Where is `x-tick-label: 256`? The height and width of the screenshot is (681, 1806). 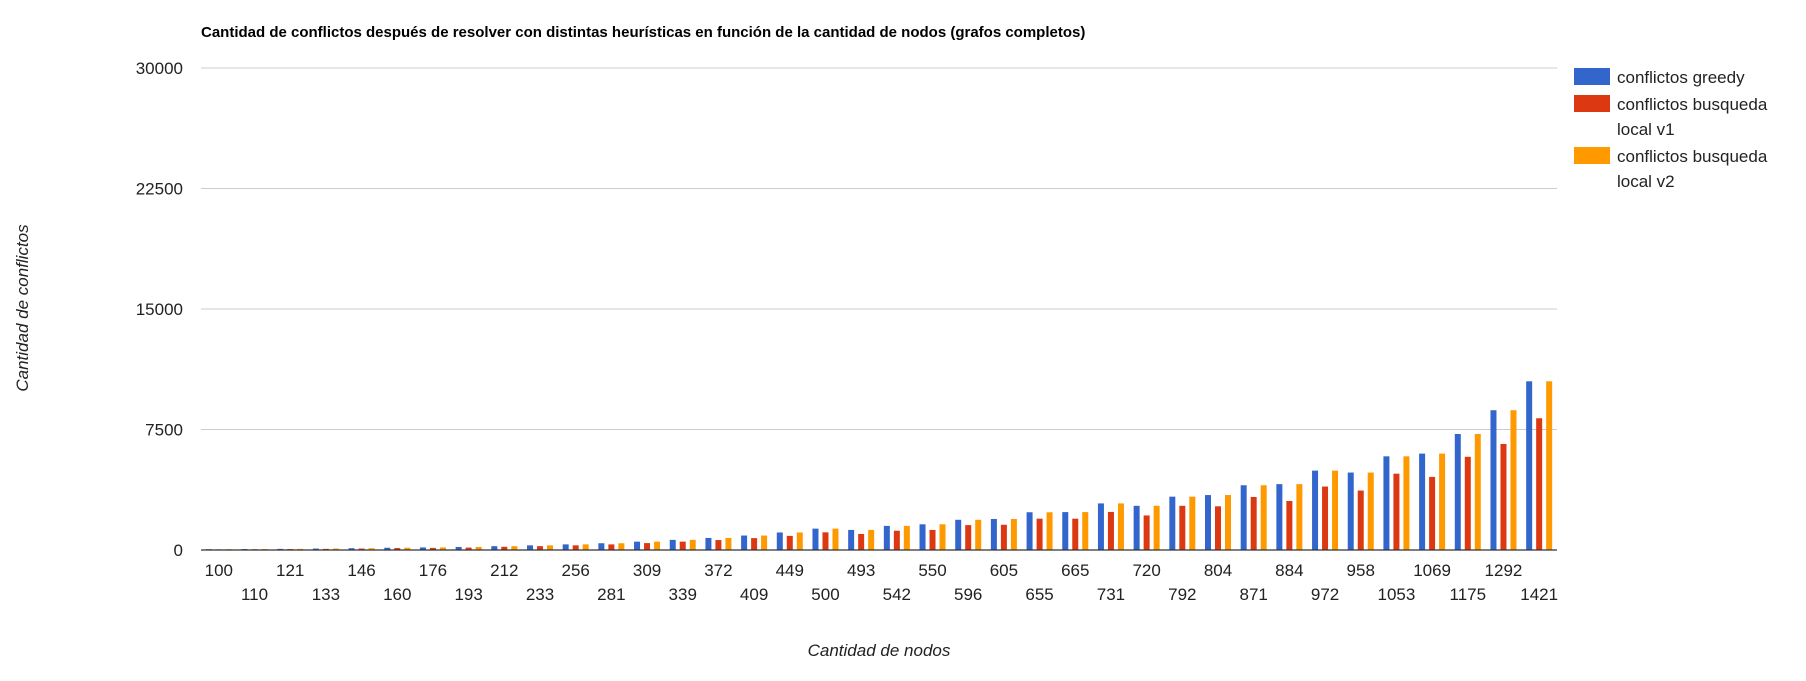
x-tick-label: 256 is located at coordinates (575, 570).